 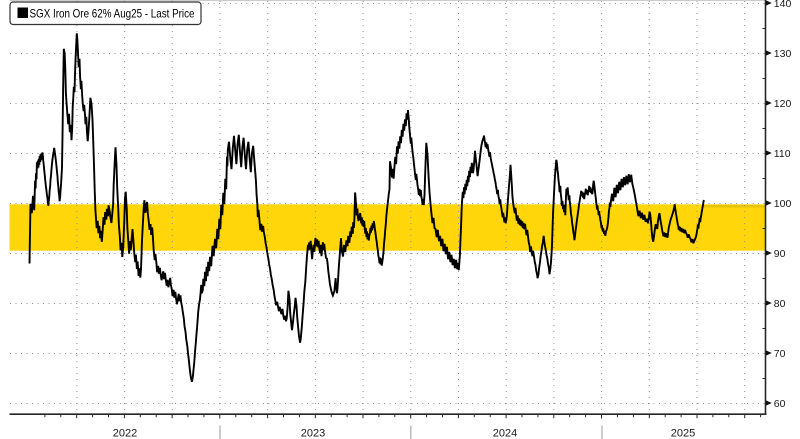 I want to click on svg-text: 120, so click(x=783, y=104).